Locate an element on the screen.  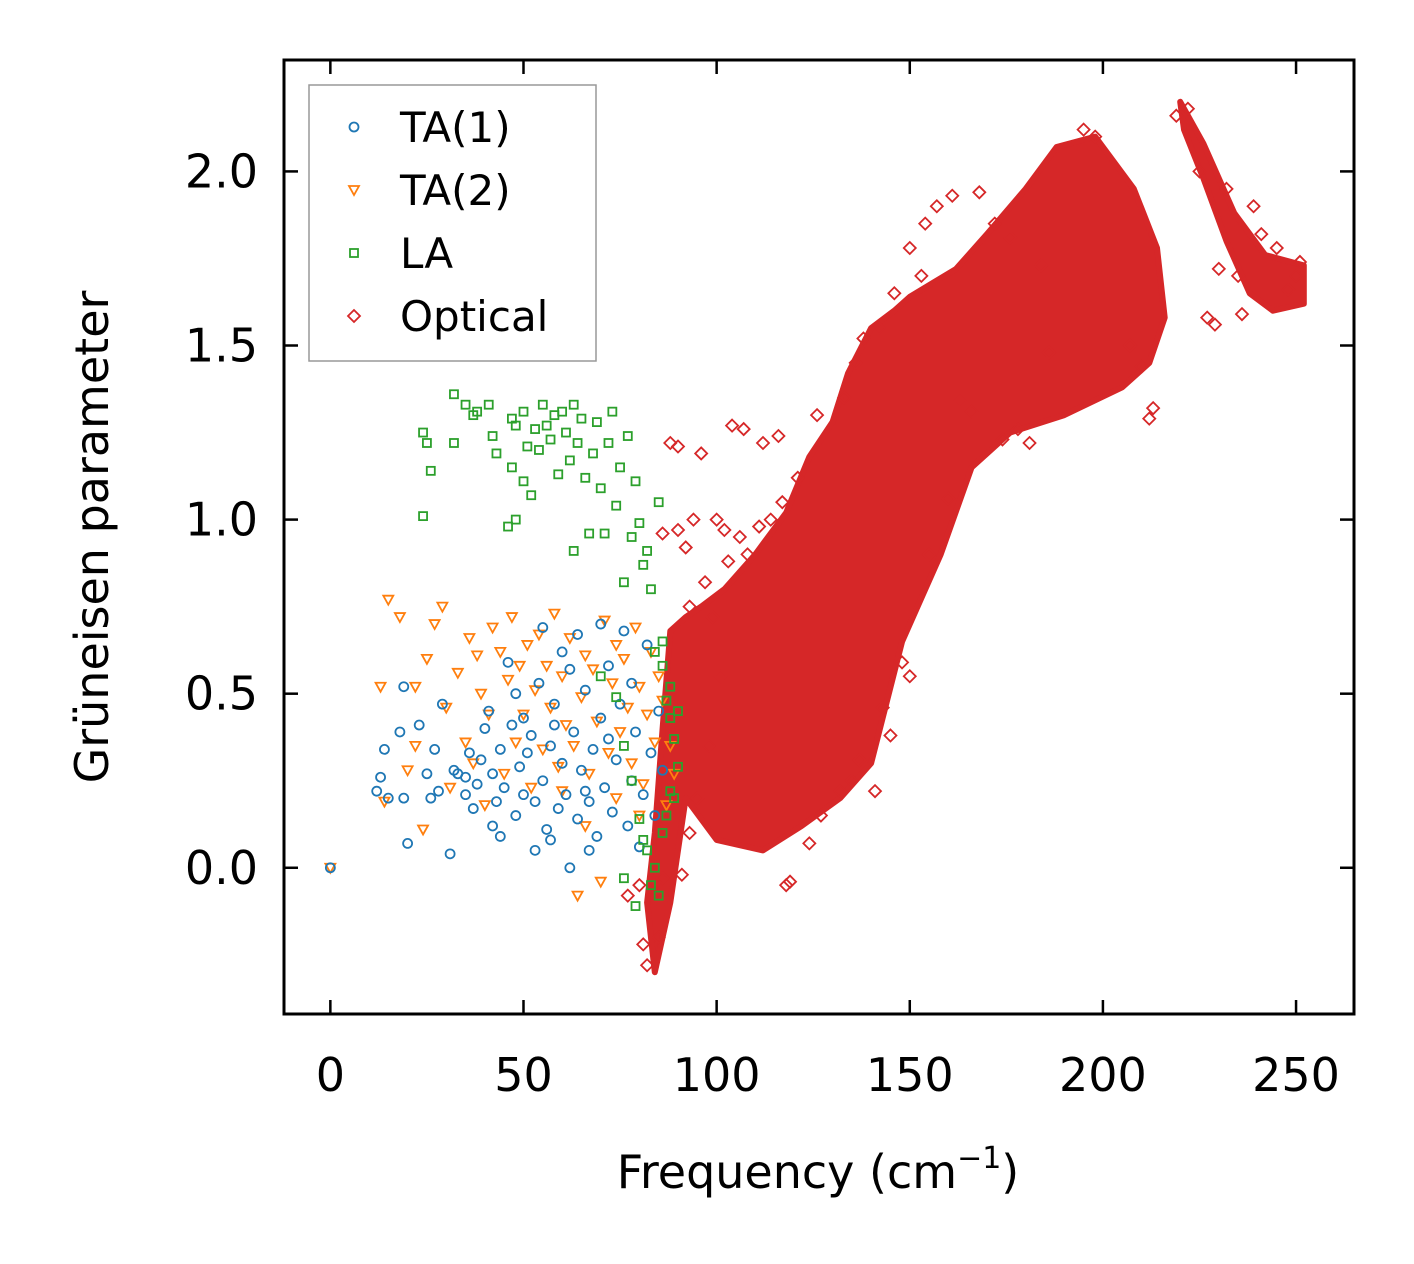
x-tick-label: 0 is located at coordinates (330, 1075).